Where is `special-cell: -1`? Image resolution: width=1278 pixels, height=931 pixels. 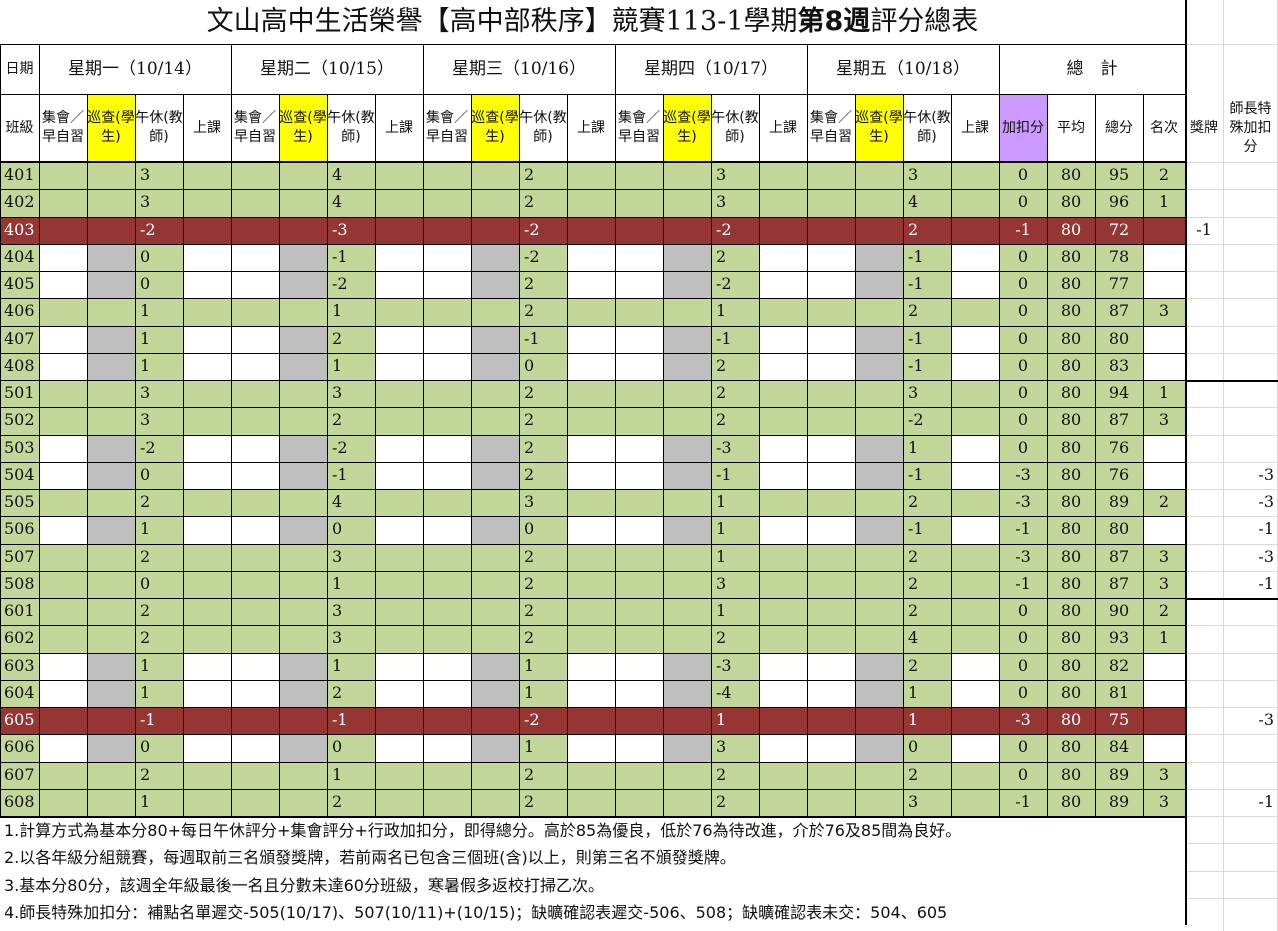 special-cell: -1 is located at coordinates (1266, 583).